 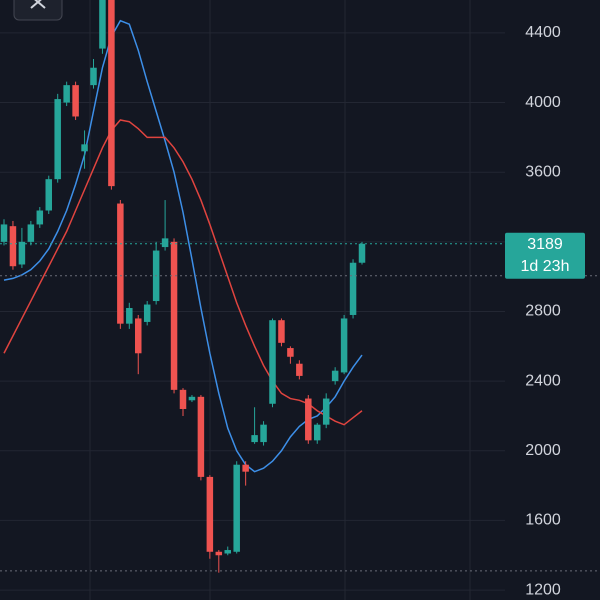 What do you see at coordinates (543, 32) in the screenshot?
I see `y-tick-label: 4400` at bounding box center [543, 32].